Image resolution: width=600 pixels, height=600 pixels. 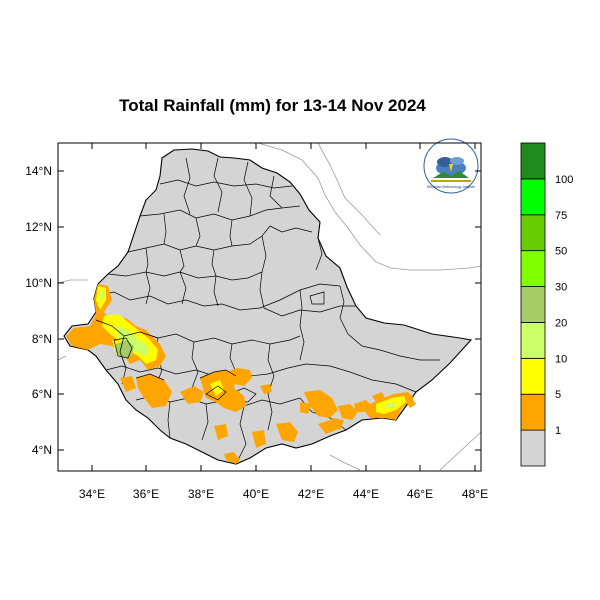 I want to click on y-tick-label: 4°N, so click(x=42, y=450).